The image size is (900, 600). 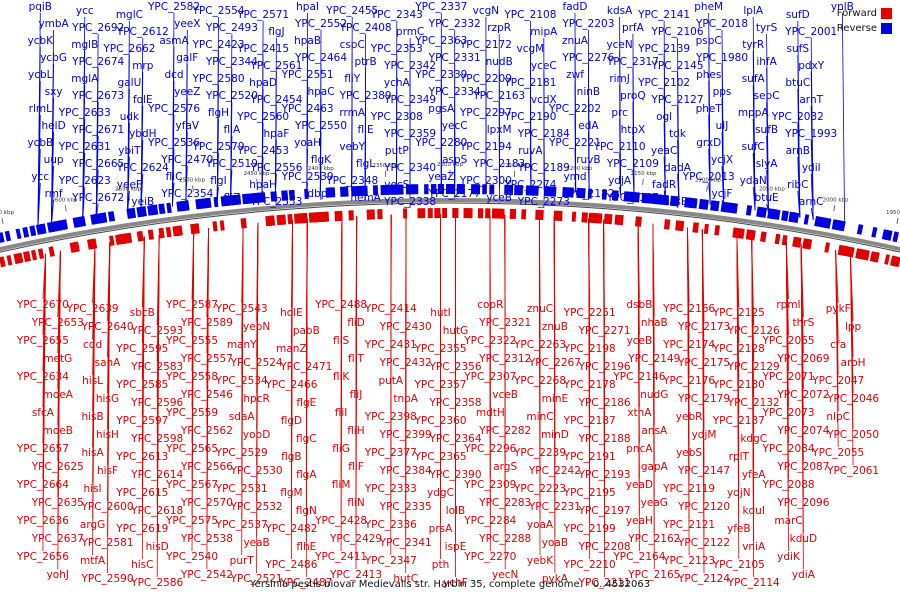 I want to click on reverse-gene-label: vcgM, so click(x=531, y=49).